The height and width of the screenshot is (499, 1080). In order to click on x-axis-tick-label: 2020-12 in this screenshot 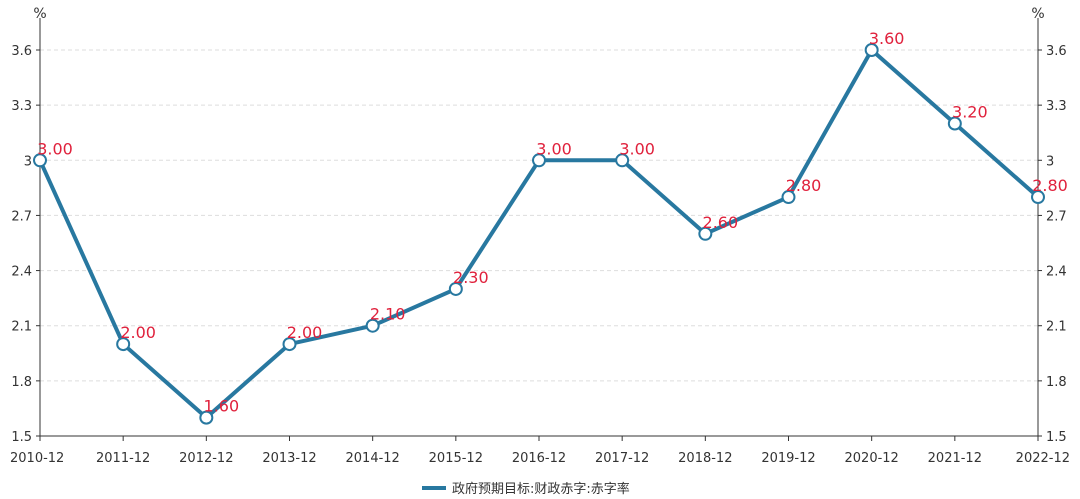, I will do `click(872, 458)`.